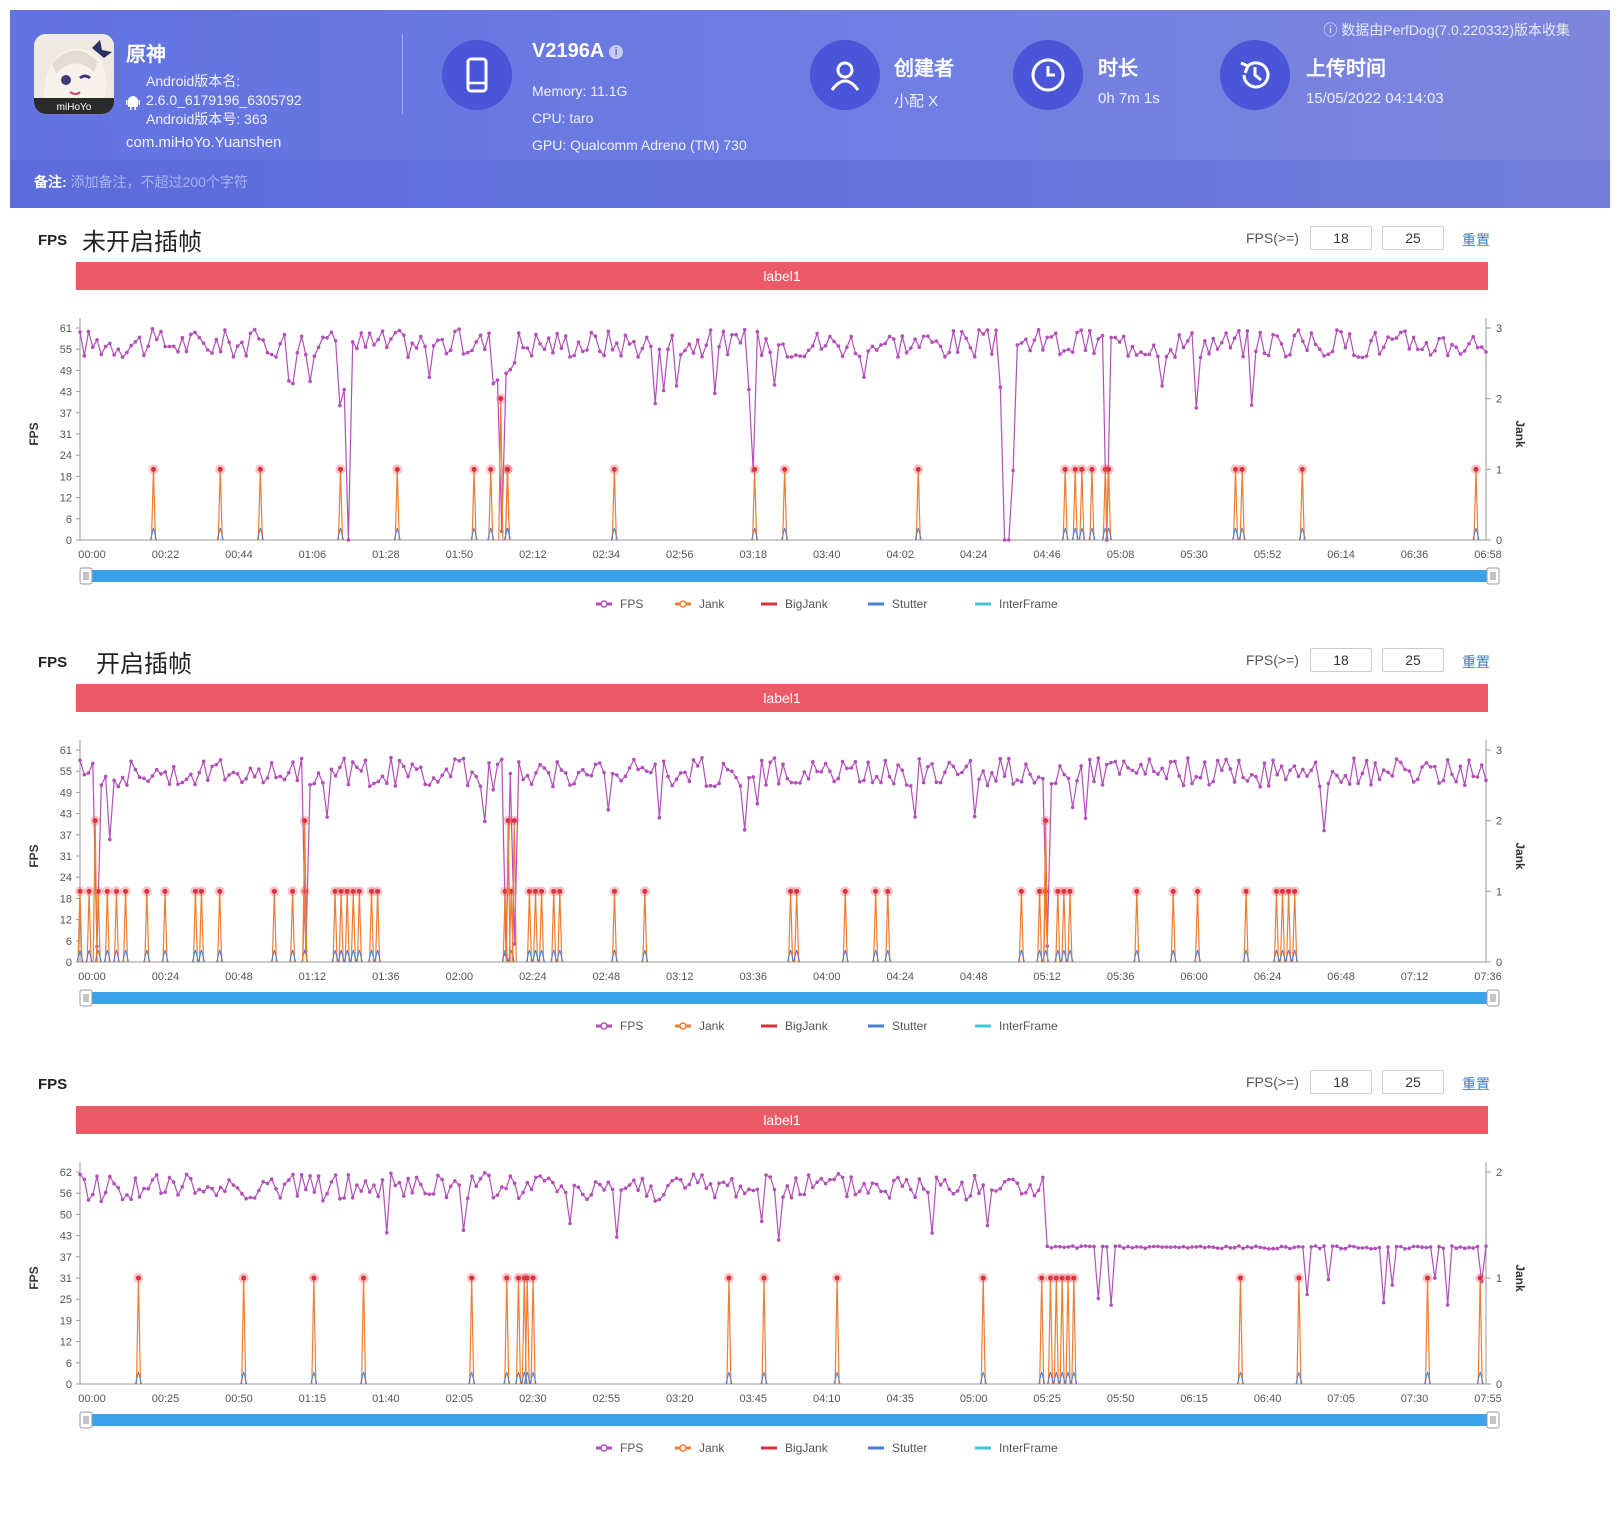 The image size is (1619, 1516). What do you see at coordinates (897, 1026) in the screenshot?
I see `legend-item-stutter: Stutter` at bounding box center [897, 1026].